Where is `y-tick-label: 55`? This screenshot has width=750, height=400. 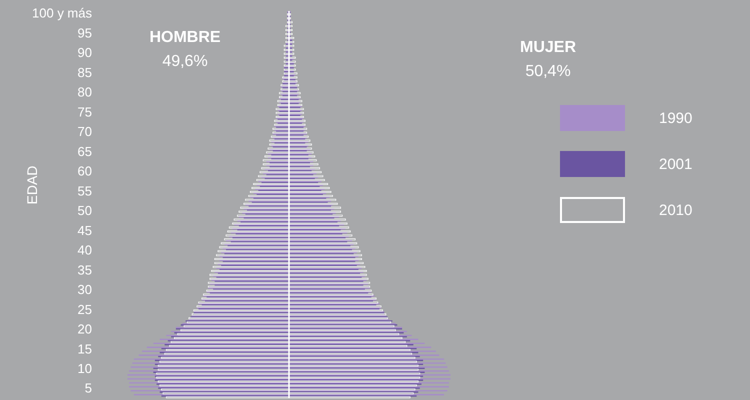 y-tick-label: 55 is located at coordinates (85, 190).